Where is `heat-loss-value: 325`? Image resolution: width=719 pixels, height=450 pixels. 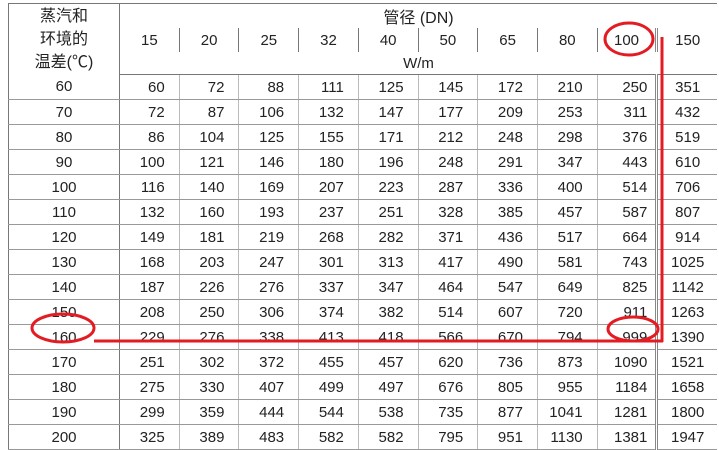 heat-loss-value: 325 is located at coordinates (149, 437).